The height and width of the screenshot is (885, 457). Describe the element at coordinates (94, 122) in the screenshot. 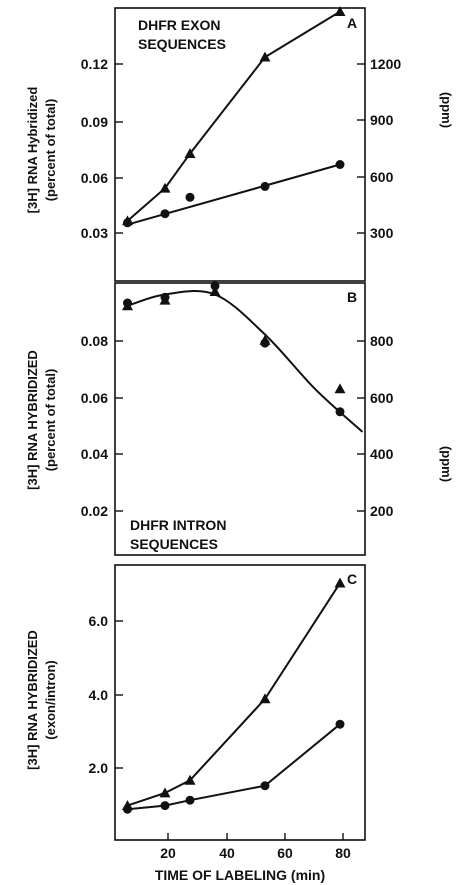

I see `panel-a-ytick-label: 0.09` at that location.